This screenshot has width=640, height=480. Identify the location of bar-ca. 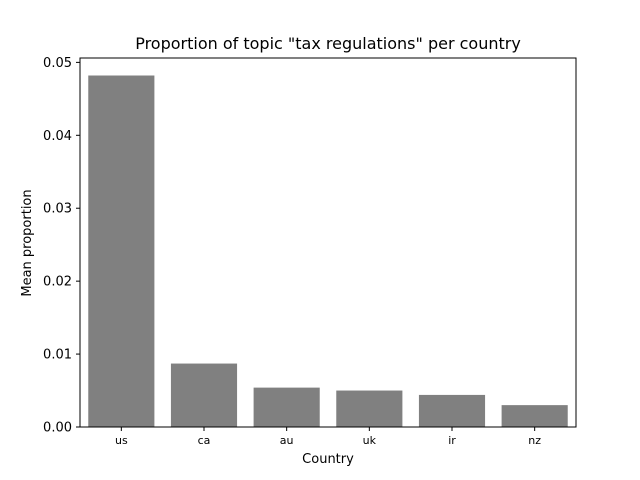
(204, 395).